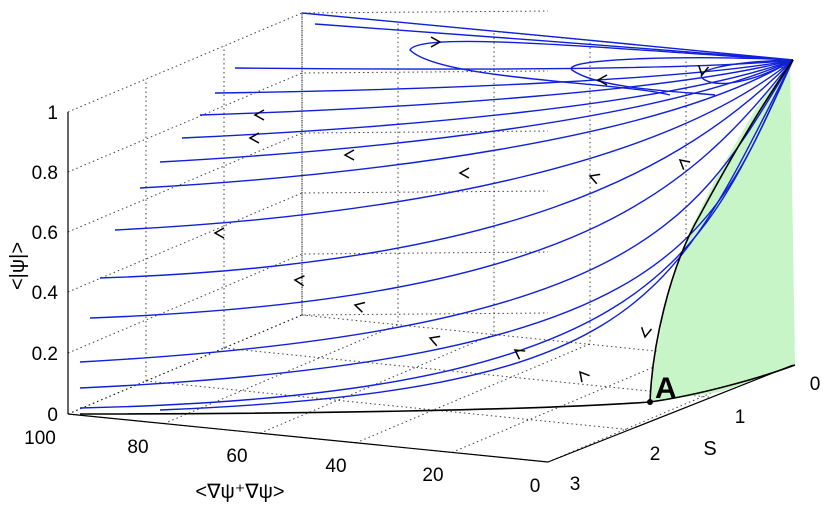 This screenshot has height=511, width=830. I want to click on y-tick-label: 2, so click(655, 454).